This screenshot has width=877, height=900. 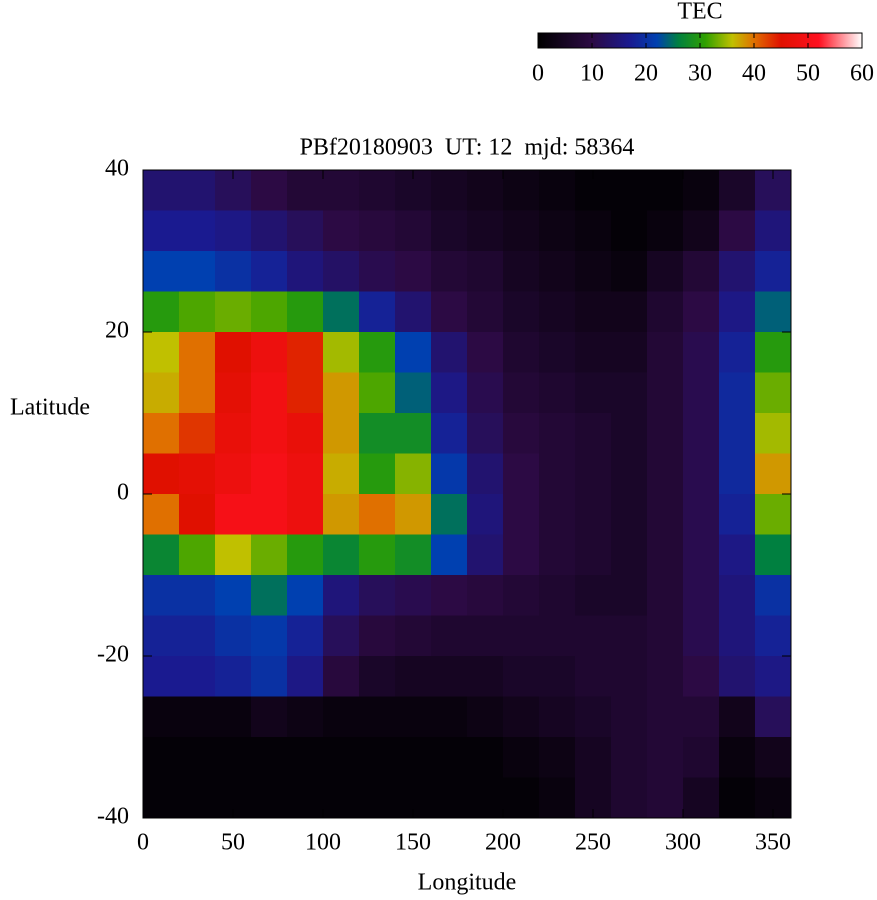 What do you see at coordinates (467, 883) in the screenshot?
I see `x-axis-label: Longitude` at bounding box center [467, 883].